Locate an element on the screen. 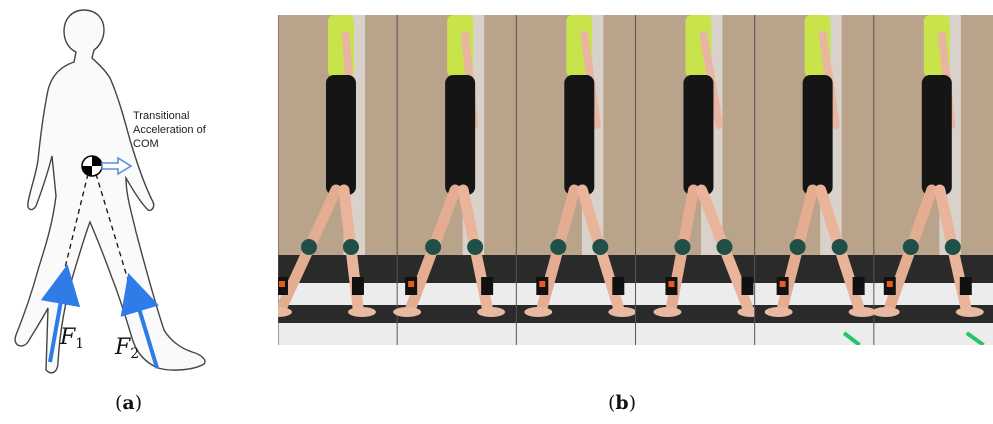 This screenshot has height=424, width=993. caption-a: (a) is located at coordinates (129, 403).